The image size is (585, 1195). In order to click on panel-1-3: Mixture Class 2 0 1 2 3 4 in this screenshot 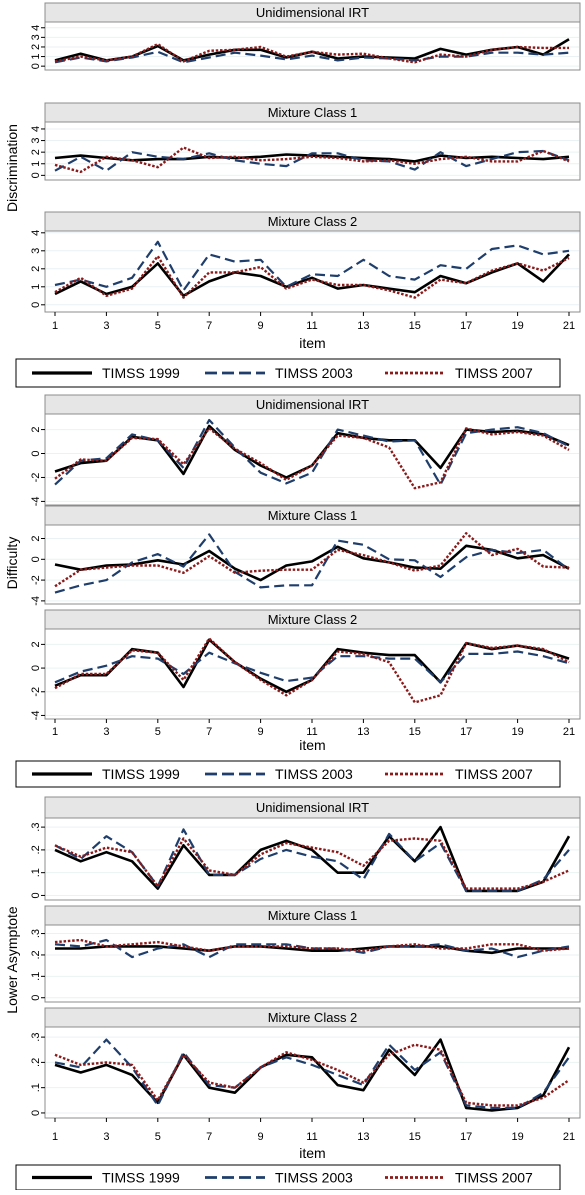, I will do `click(305, 262)`.